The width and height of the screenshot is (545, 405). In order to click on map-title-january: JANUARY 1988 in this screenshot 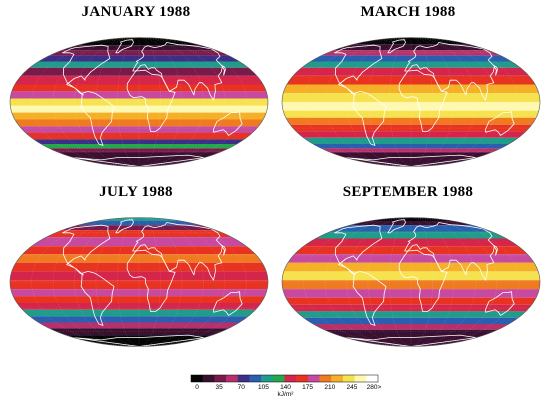, I will do `click(136, 12)`.